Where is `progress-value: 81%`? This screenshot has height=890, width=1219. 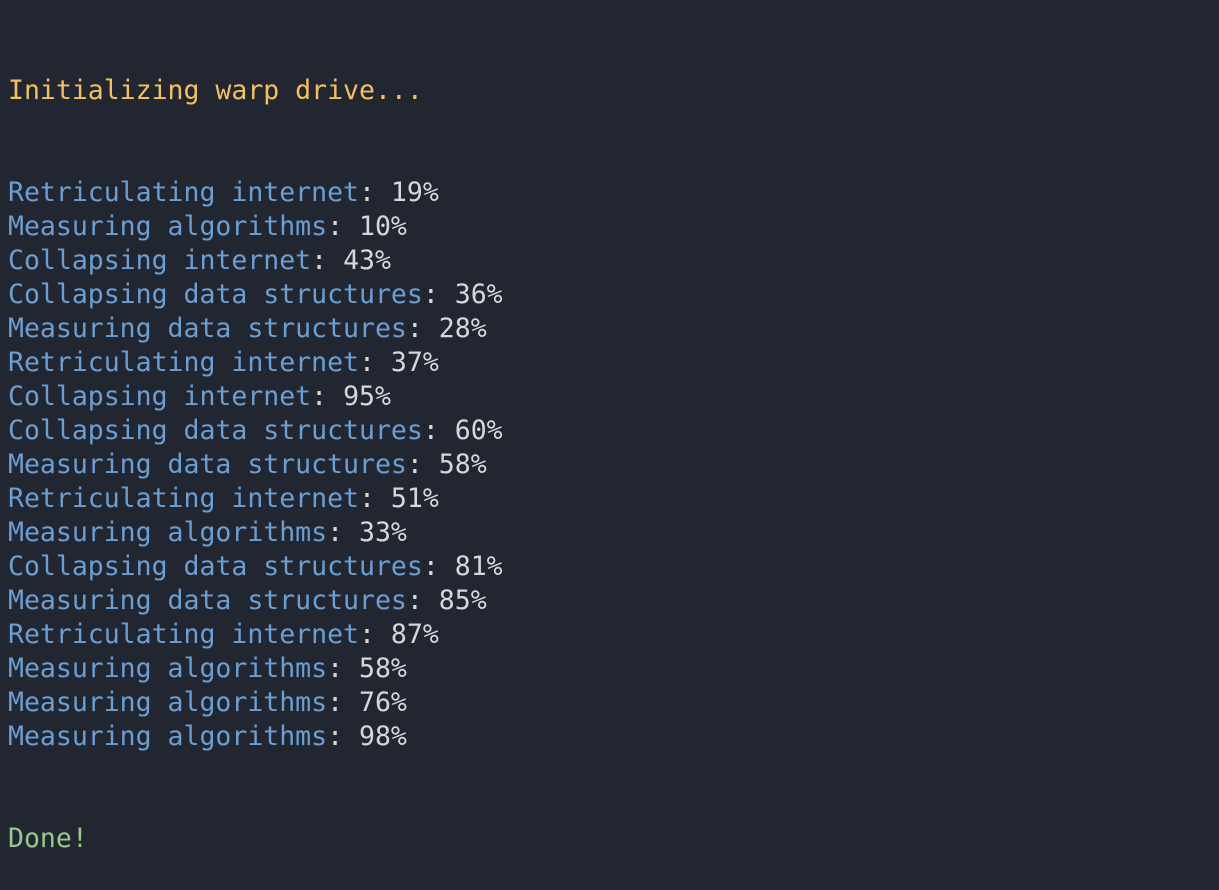
progress-value: 81% is located at coordinates (478, 566).